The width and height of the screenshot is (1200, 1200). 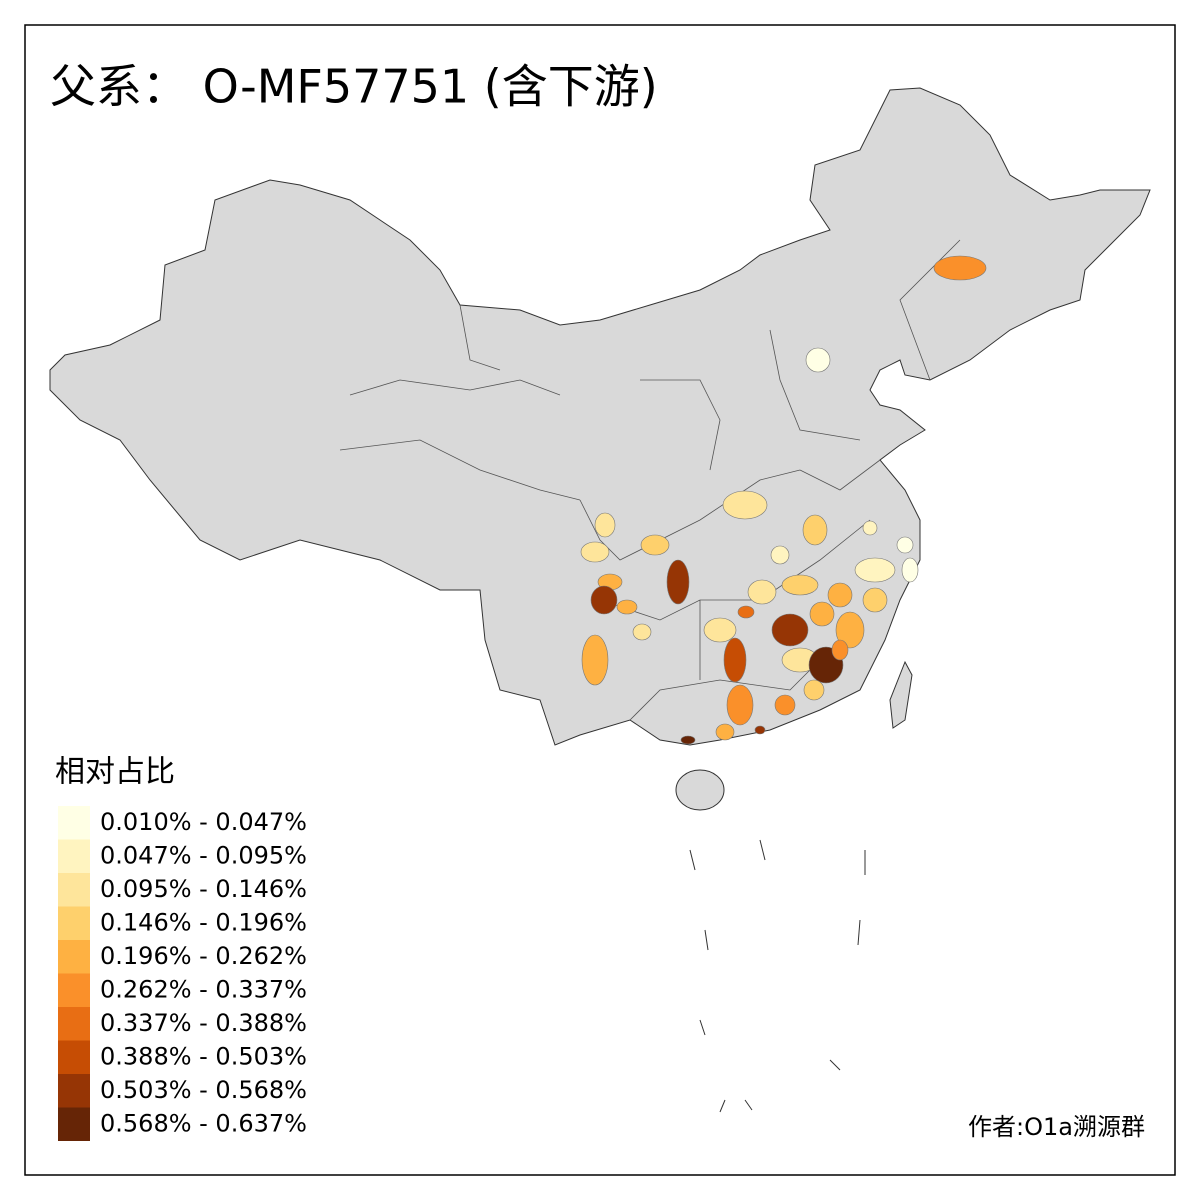 I want to click on legend-label: 0.262% - 0.337%, so click(x=203, y=990).